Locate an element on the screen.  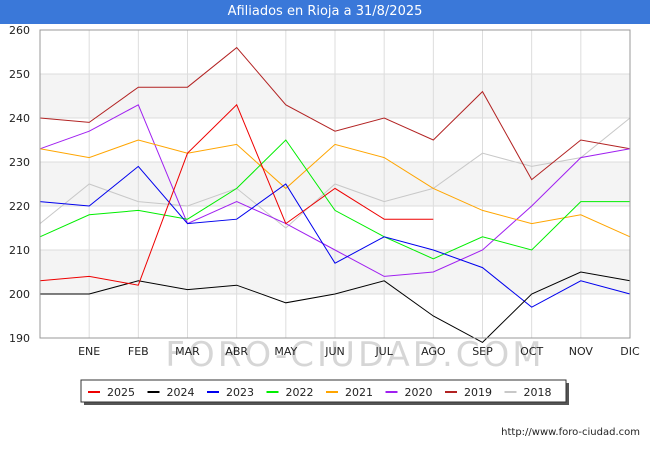
x-tick-label: SEP is located at coordinates (482, 351).